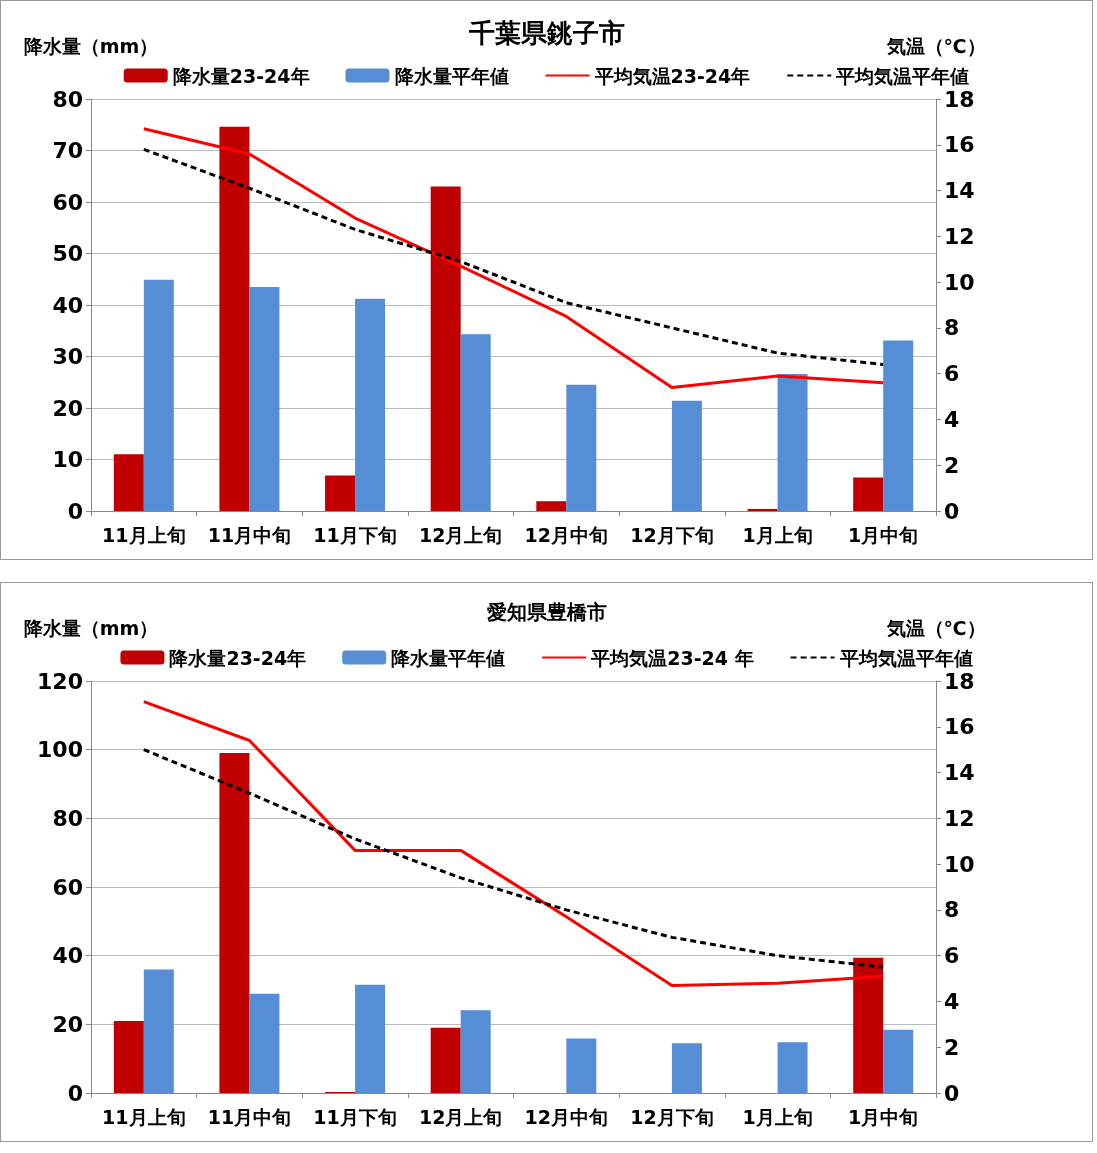  What do you see at coordinates (60, 750) in the screenshot?
I see `y-tick-label: 100` at bounding box center [60, 750].